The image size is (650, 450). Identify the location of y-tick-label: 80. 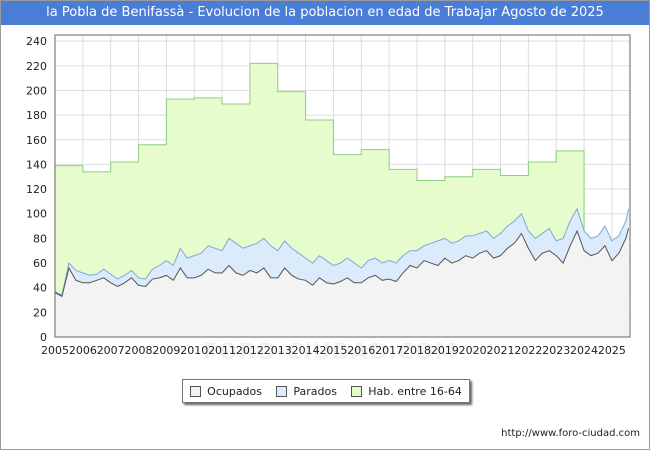
(40, 238).